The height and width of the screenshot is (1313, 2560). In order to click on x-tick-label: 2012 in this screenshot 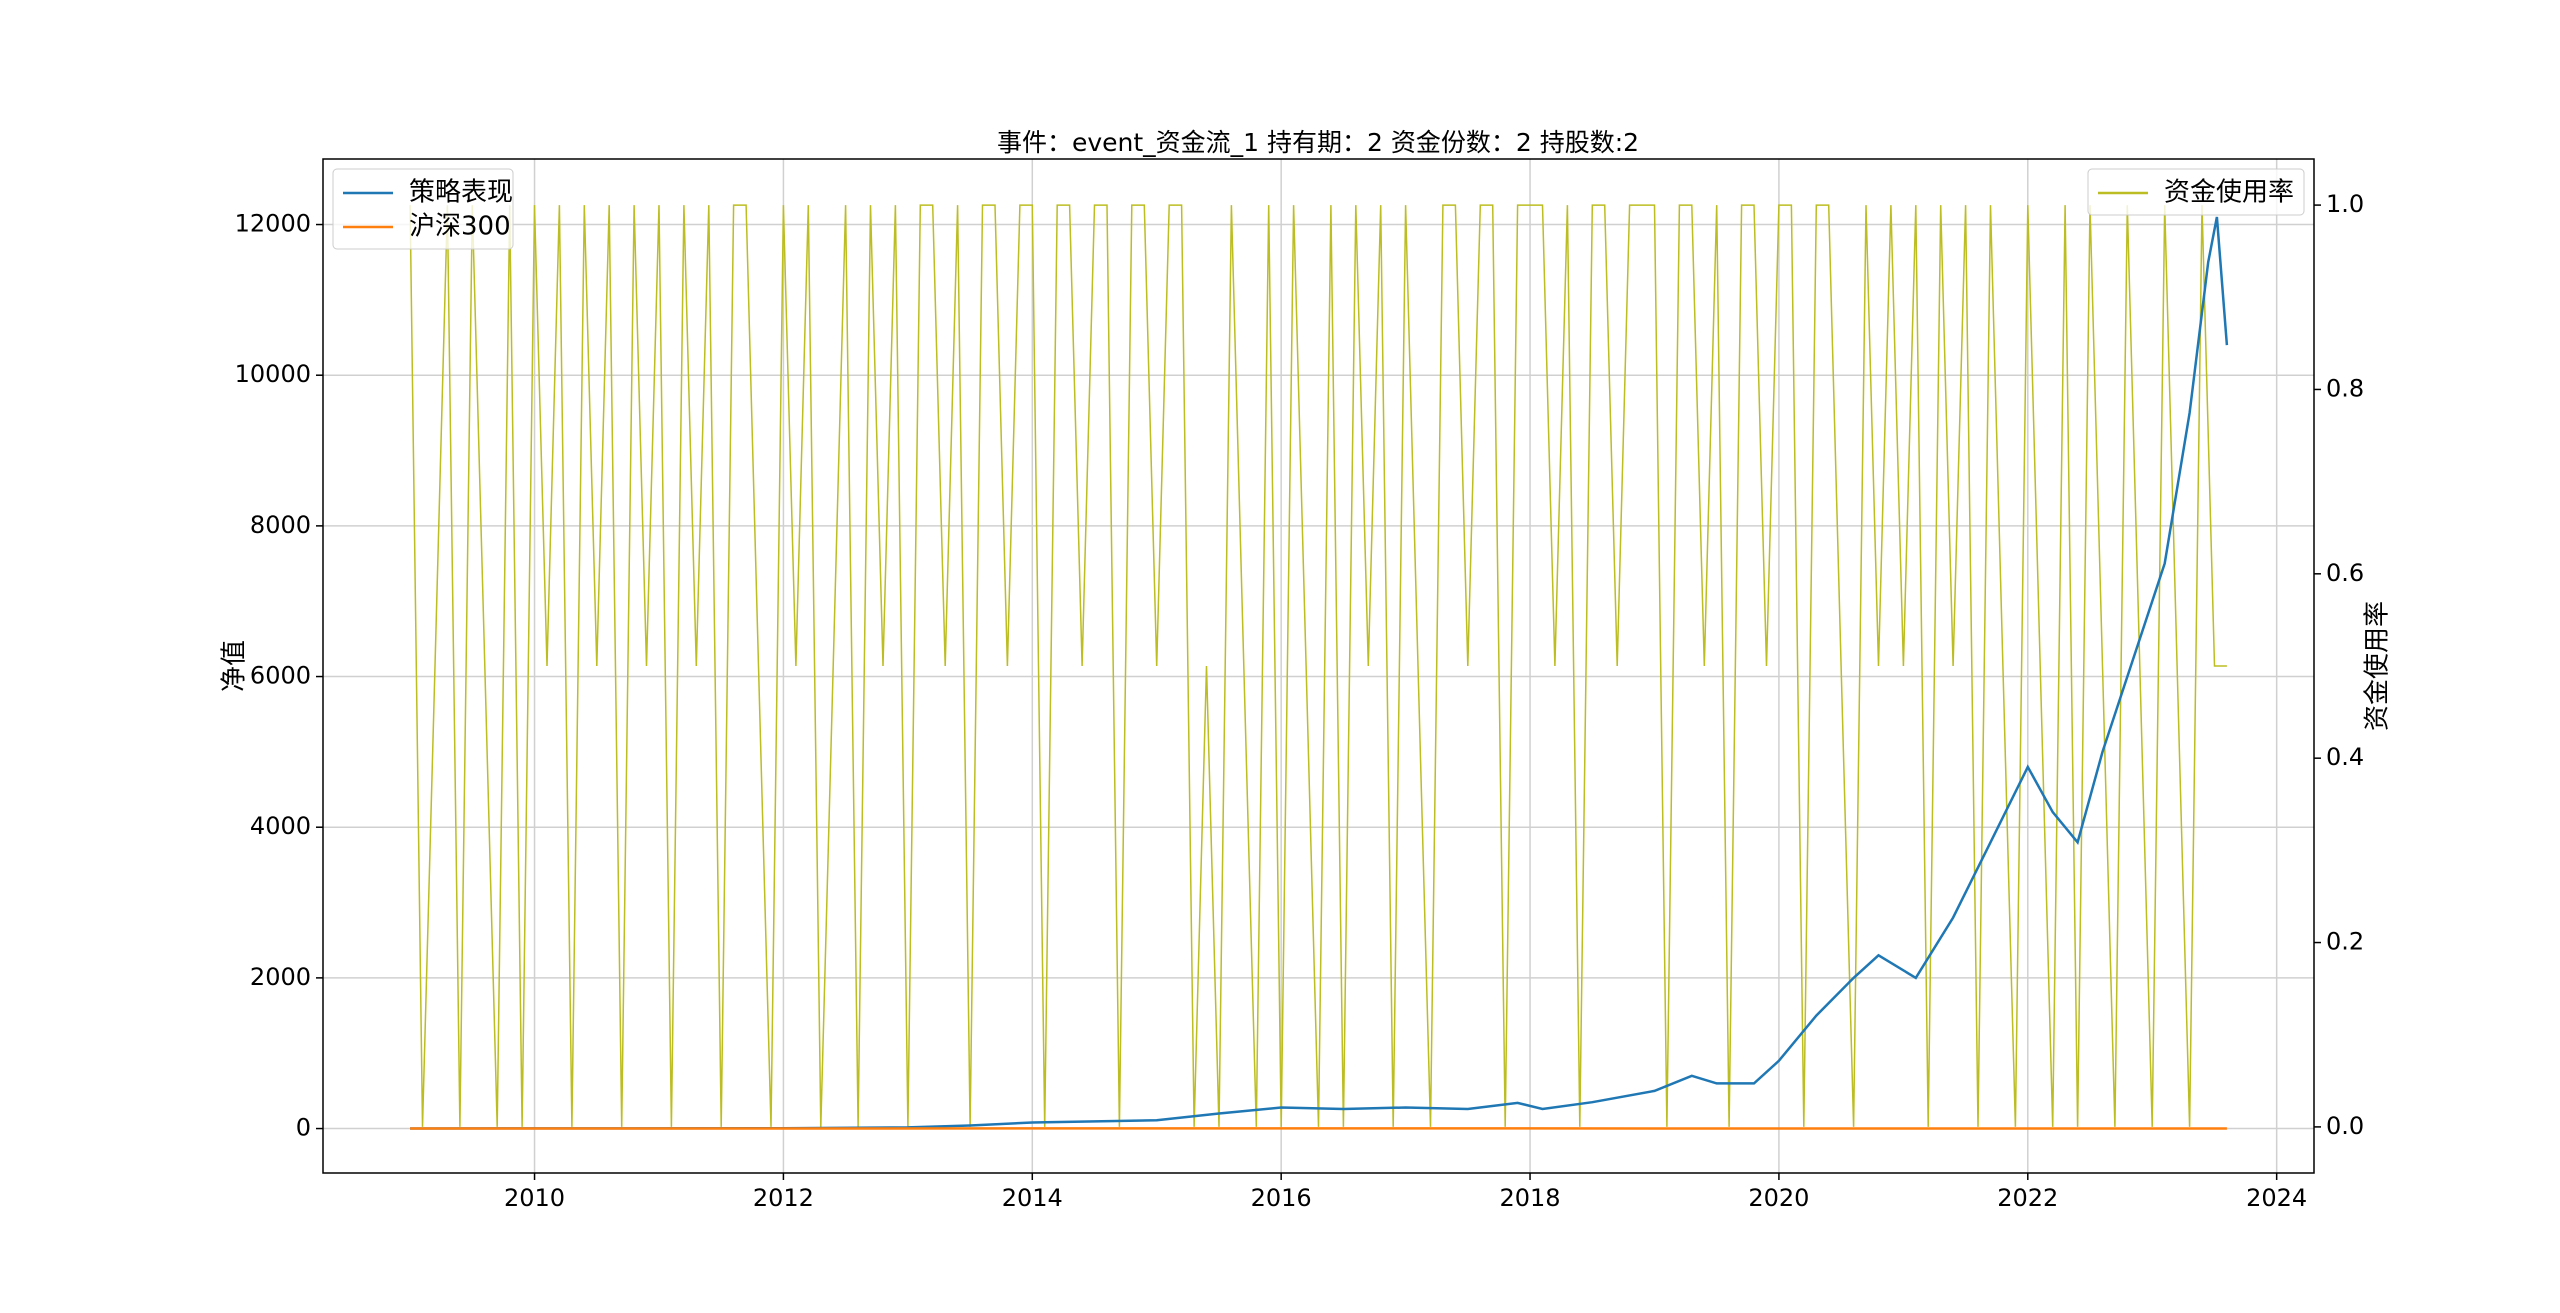, I will do `click(783, 1198)`.